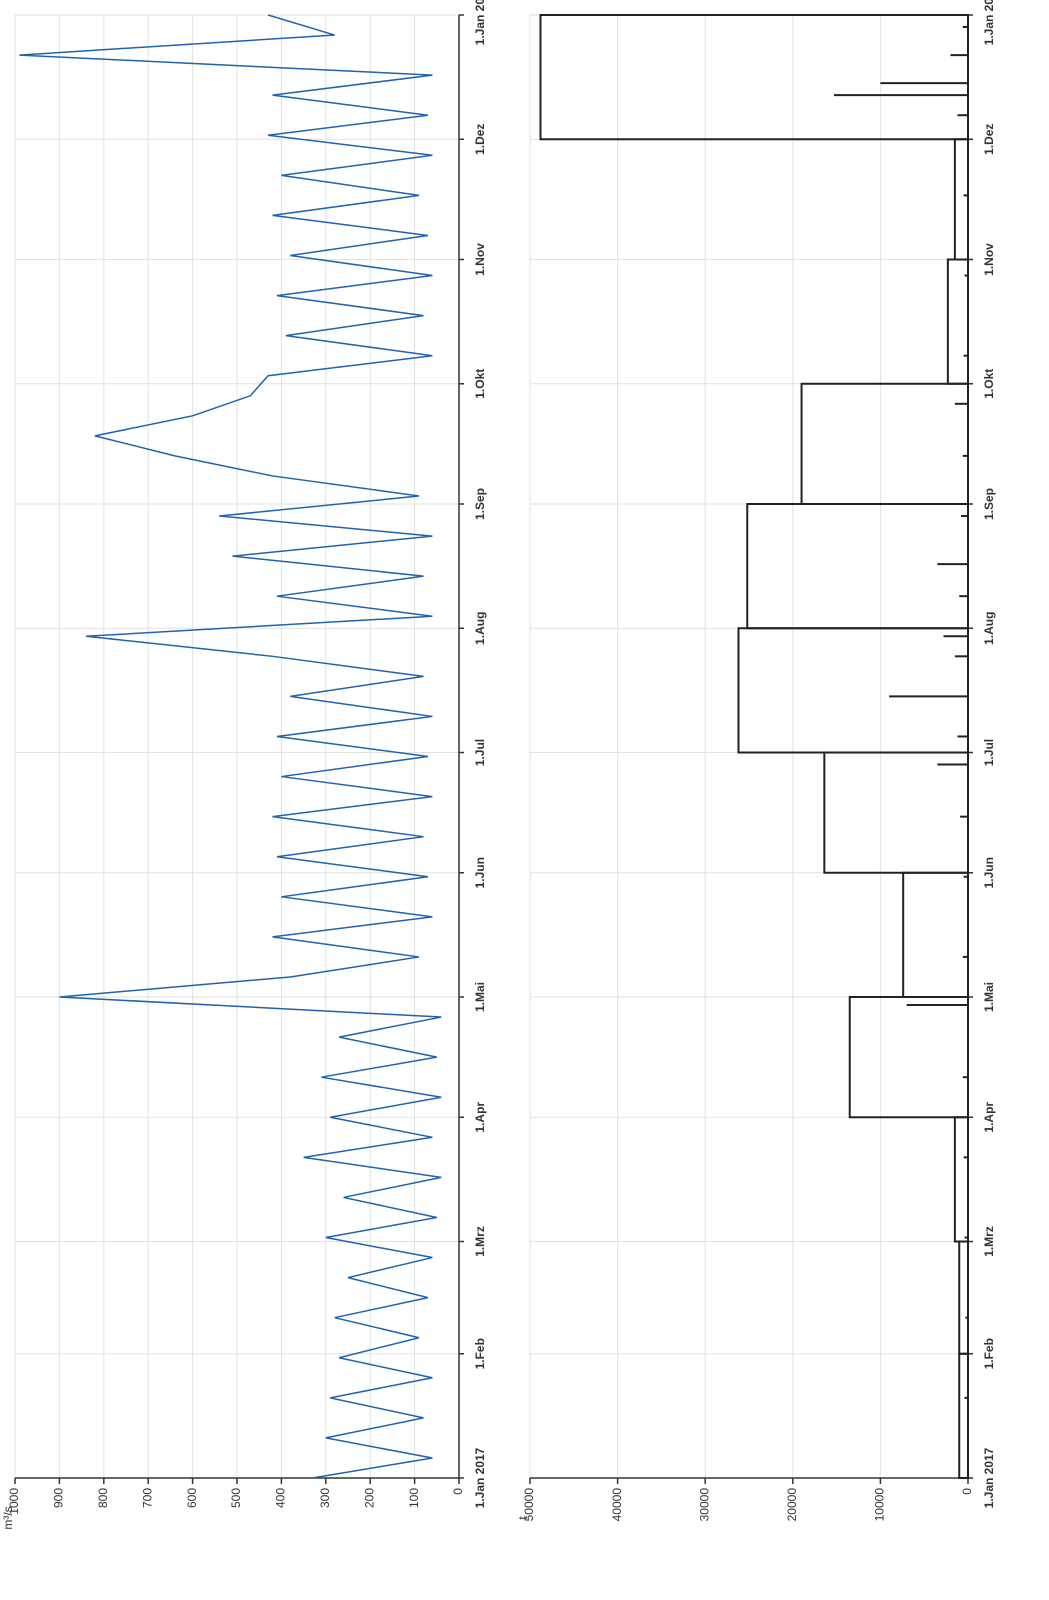  I want to click on y-tick-label: 100, so click(414, 1498).